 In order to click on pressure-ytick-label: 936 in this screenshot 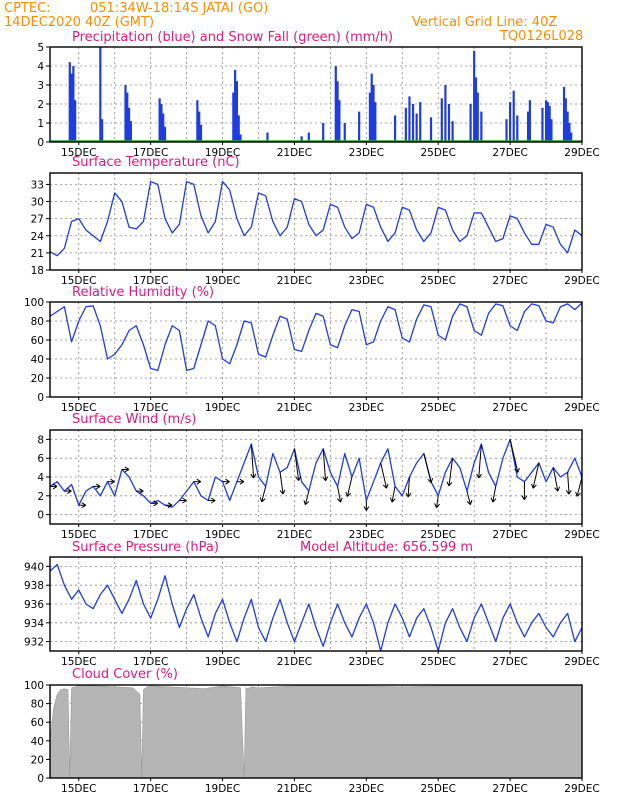, I will do `click(34, 605)`.